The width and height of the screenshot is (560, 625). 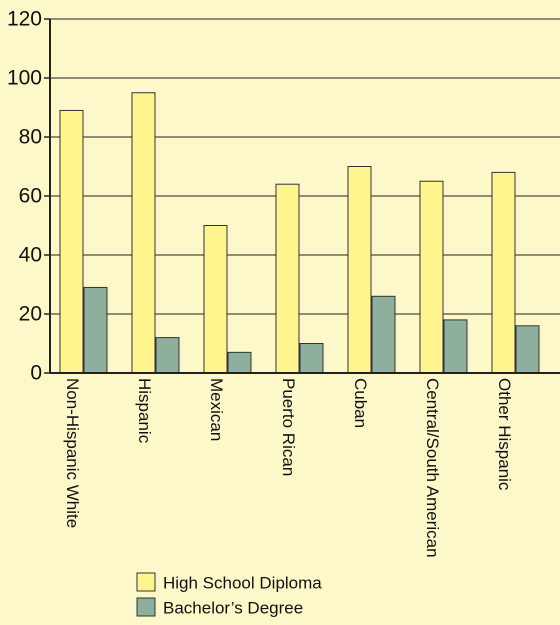 I want to click on legend-swatch-bachelors-degree, so click(x=146, y=607).